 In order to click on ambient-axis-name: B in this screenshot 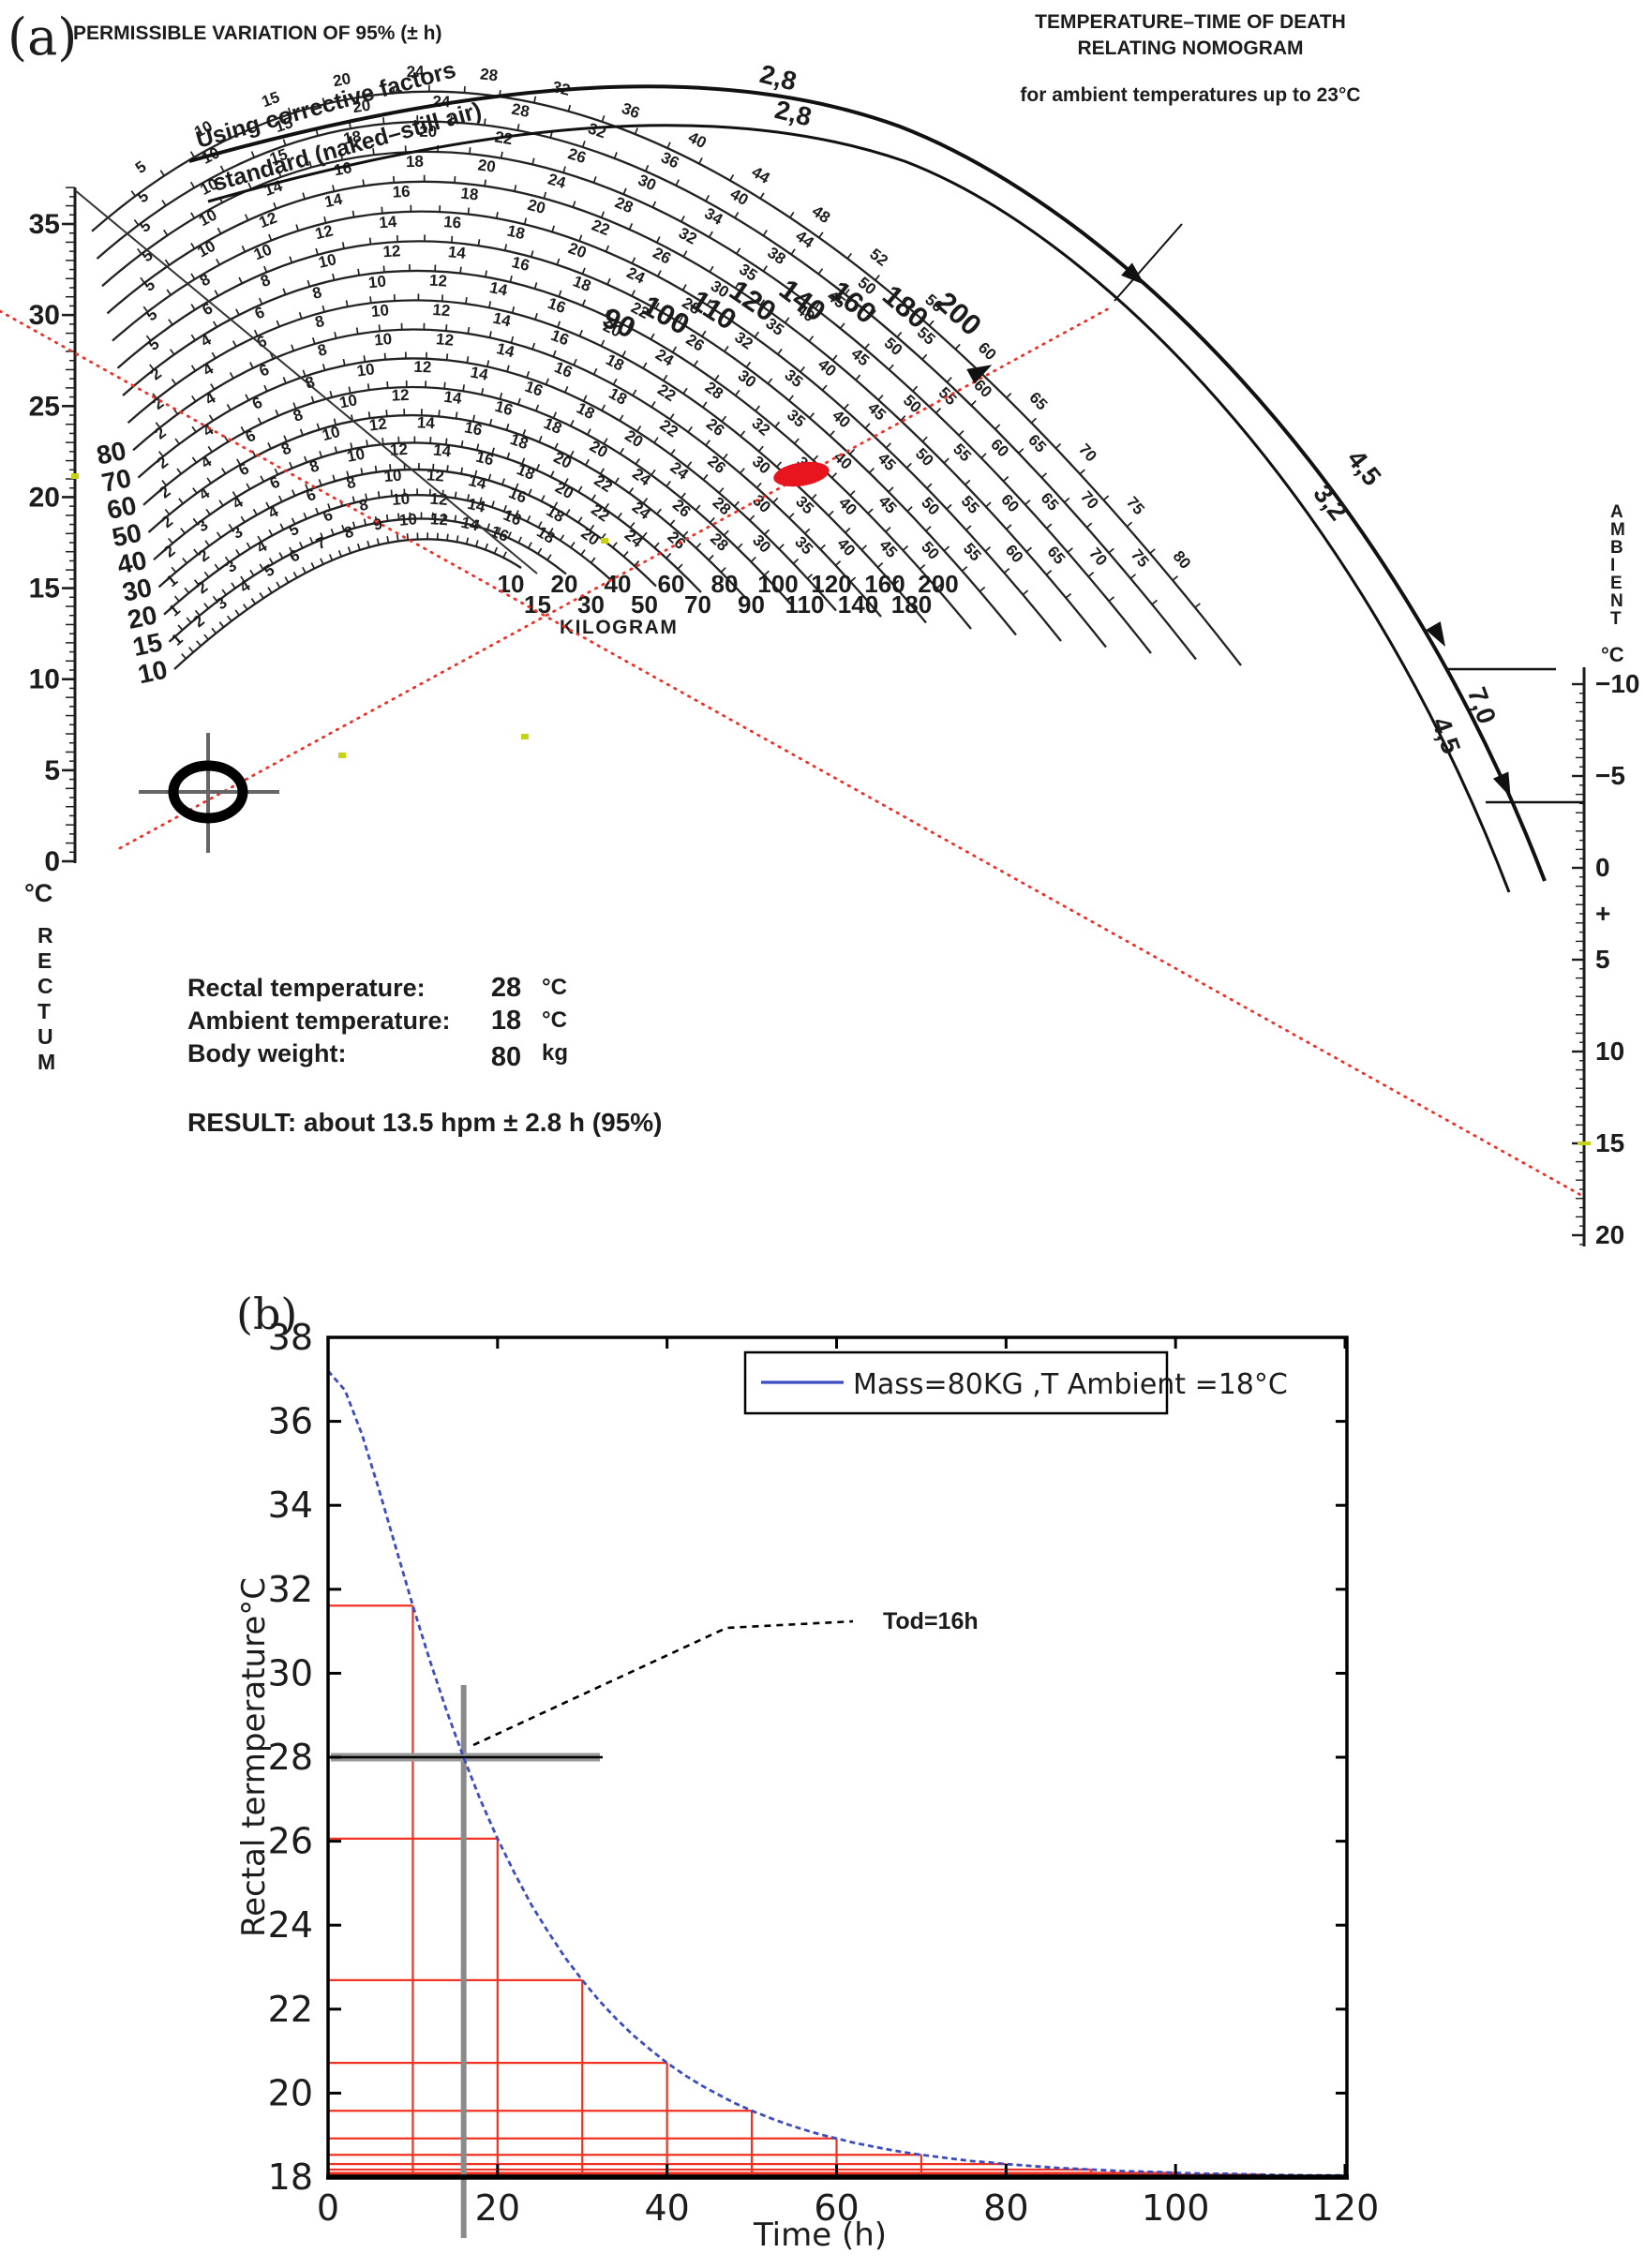, I will do `click(1617, 548)`.